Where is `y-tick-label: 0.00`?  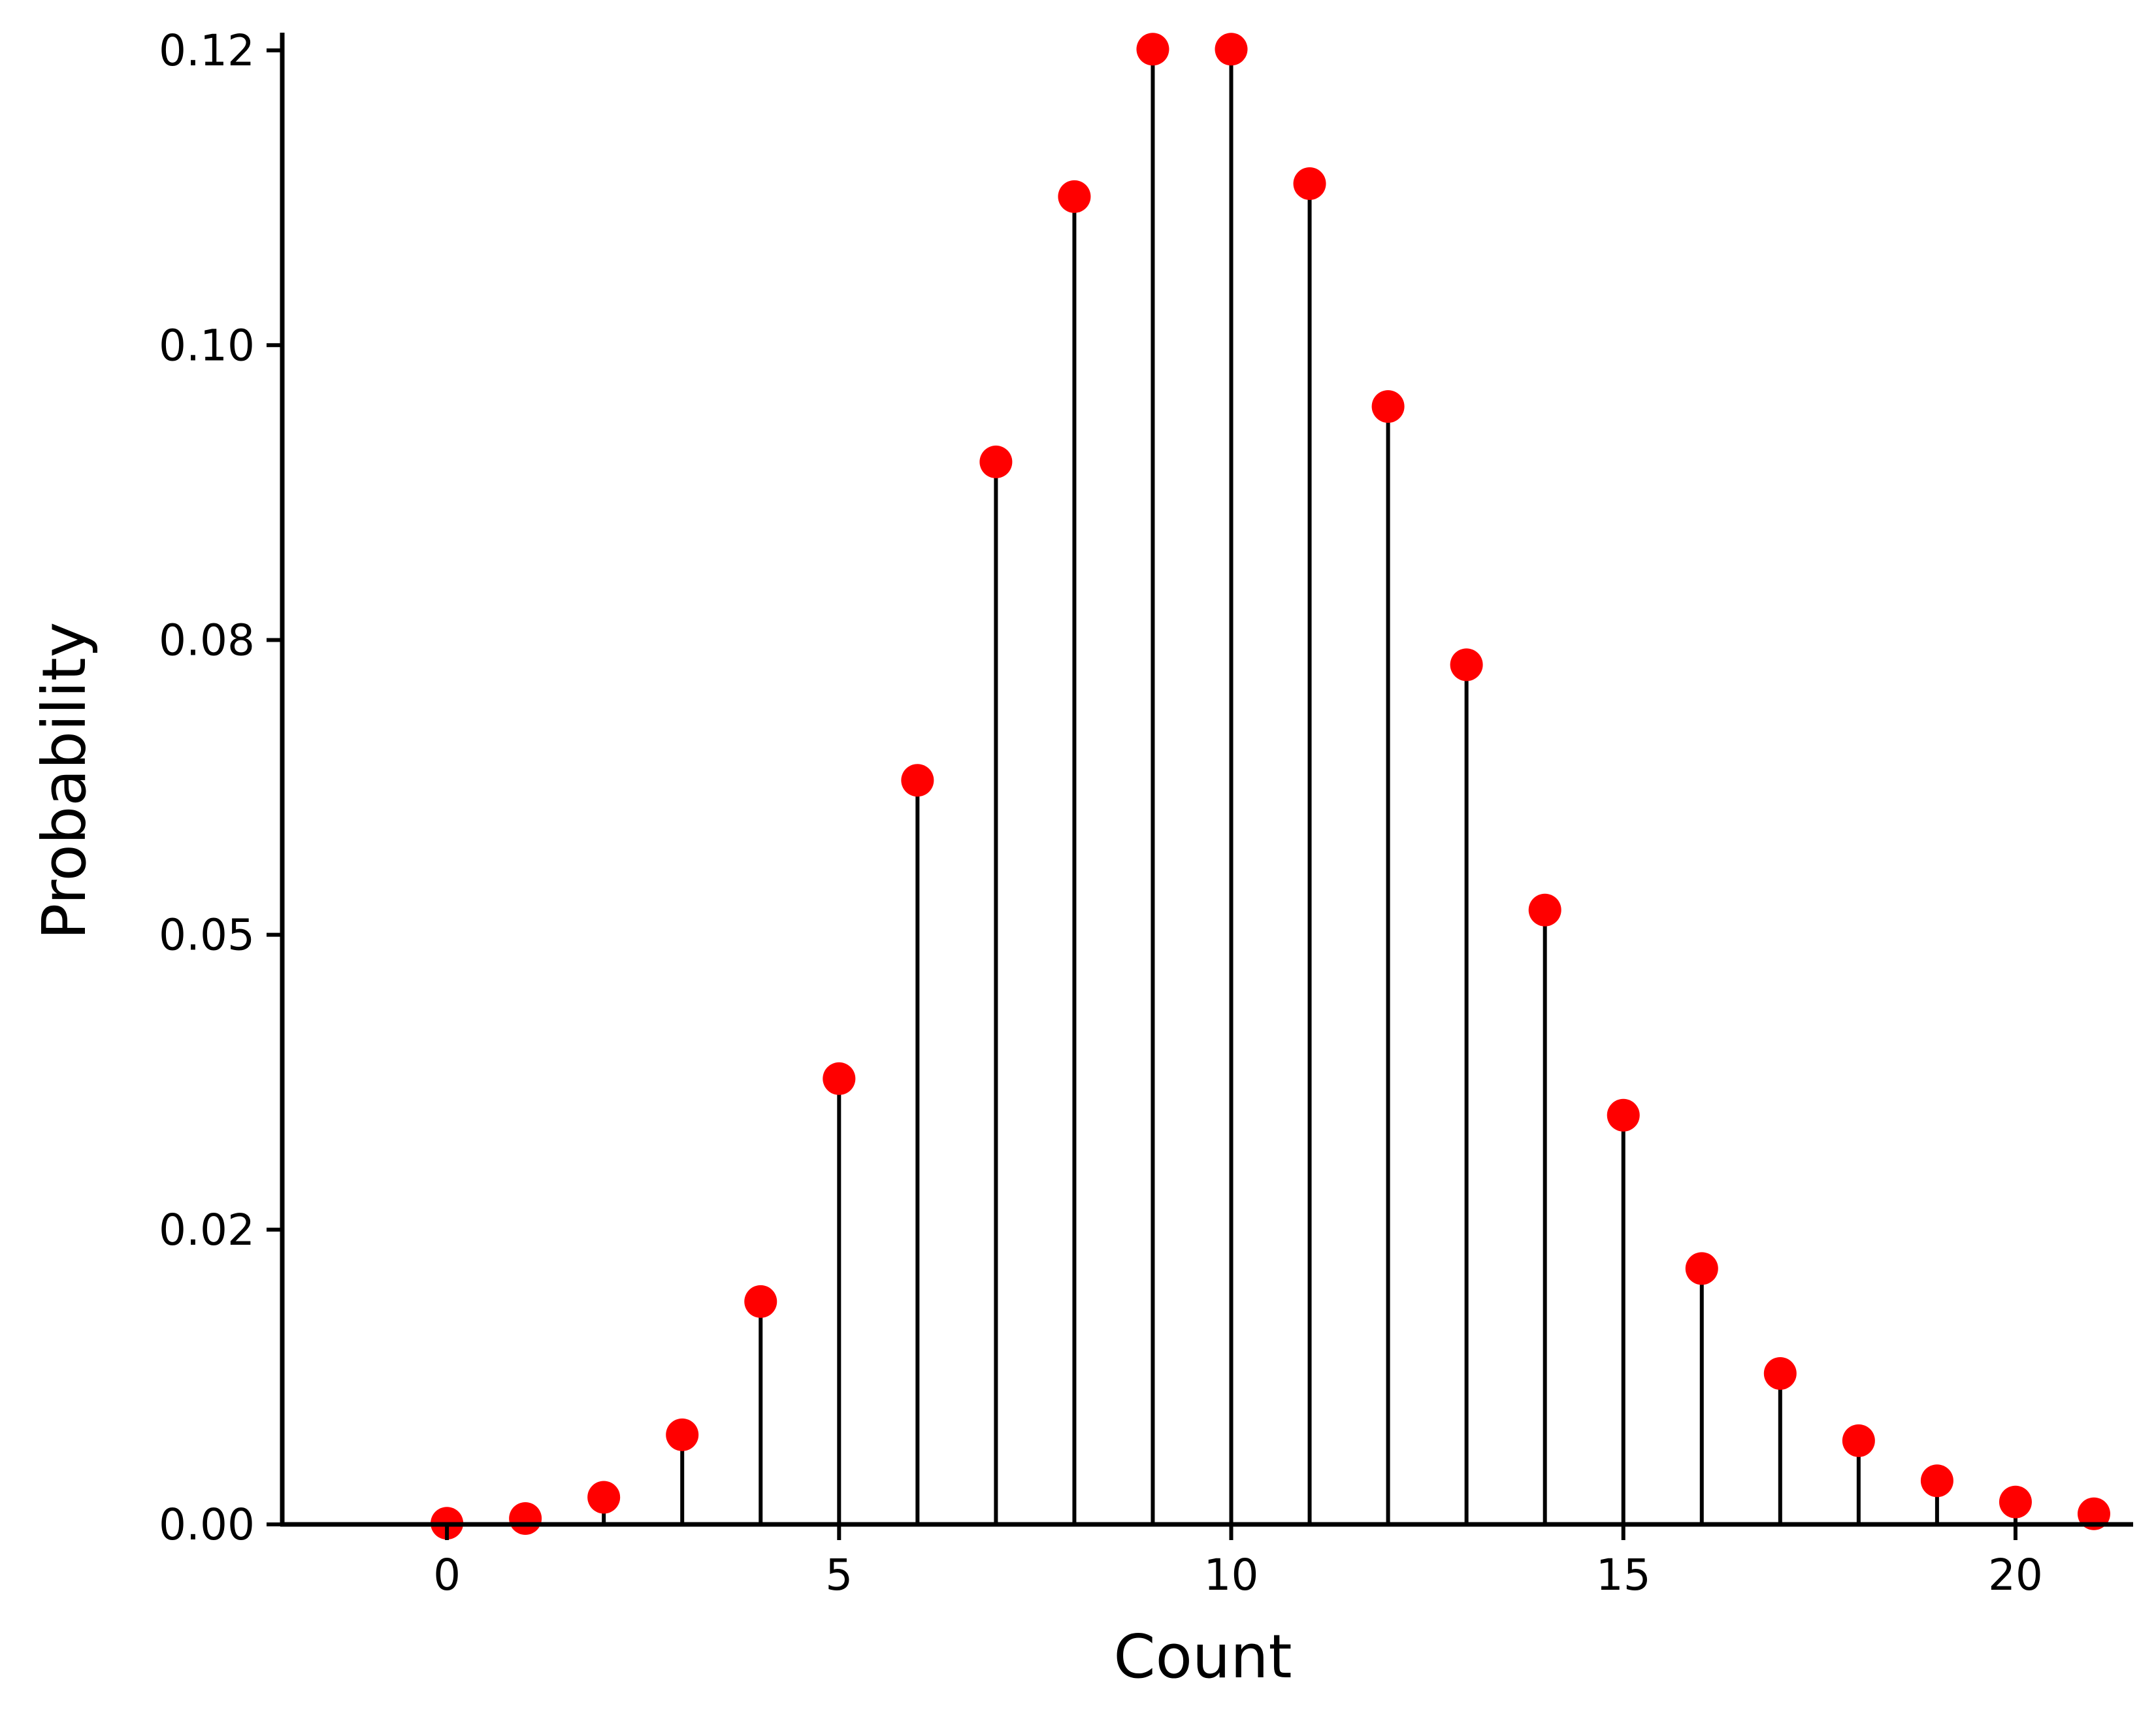 y-tick-label: 0.00 is located at coordinates (207, 1525).